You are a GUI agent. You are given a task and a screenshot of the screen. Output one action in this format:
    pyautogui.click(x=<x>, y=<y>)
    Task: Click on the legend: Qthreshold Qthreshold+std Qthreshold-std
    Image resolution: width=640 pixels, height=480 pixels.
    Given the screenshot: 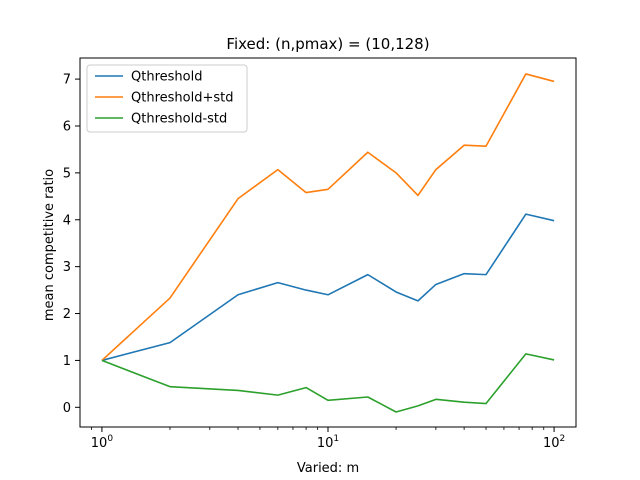 What is the action you would take?
    pyautogui.click(x=167, y=98)
    